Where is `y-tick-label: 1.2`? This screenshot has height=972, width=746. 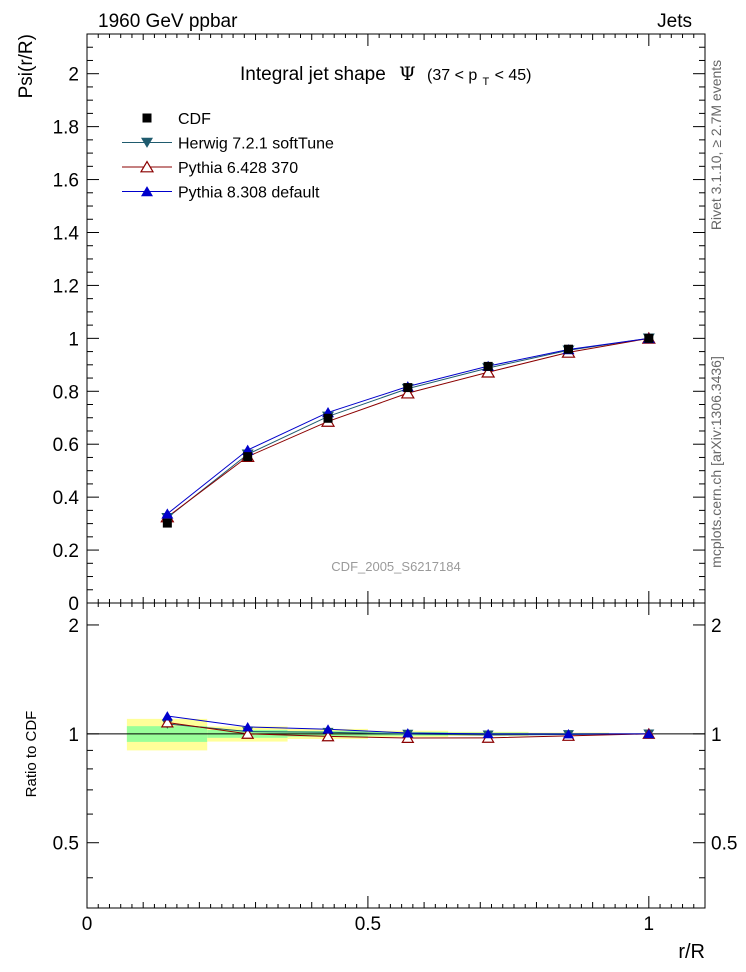 y-tick-label: 1.2 is located at coordinates (66, 286).